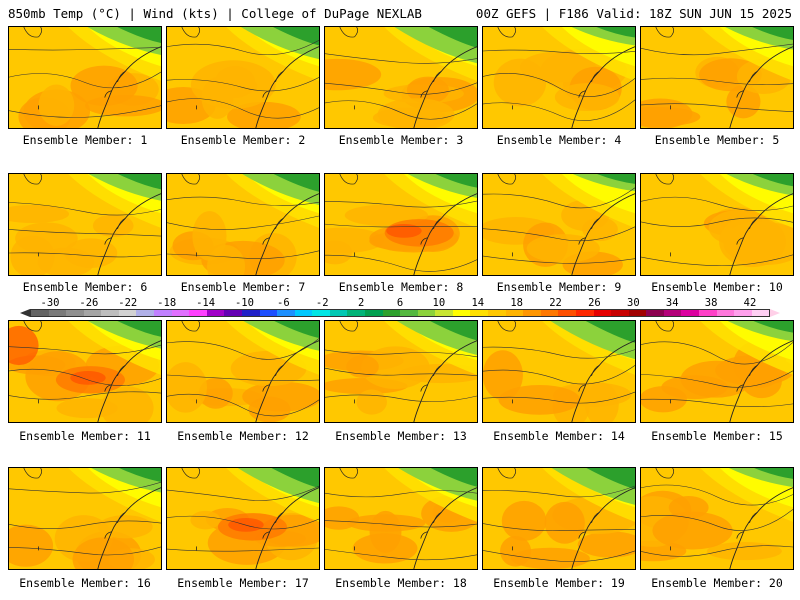 The image size is (800, 600). I want to click on ensemble-member-label: Ensemble Member: 2, so click(243, 140).